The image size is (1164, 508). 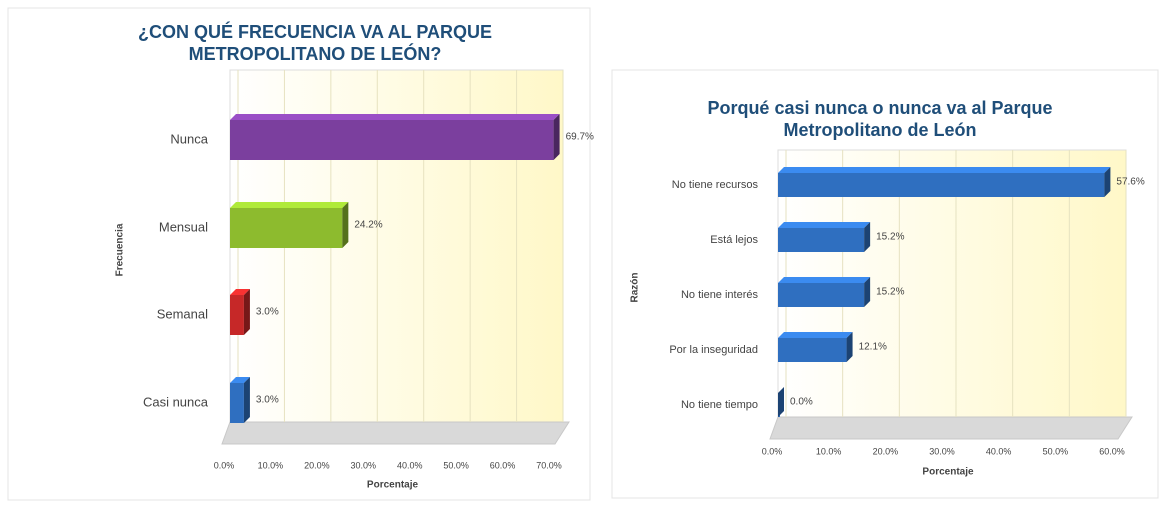 What do you see at coordinates (549, 465) in the screenshot?
I see `x-tick-label: 70.0%` at bounding box center [549, 465].